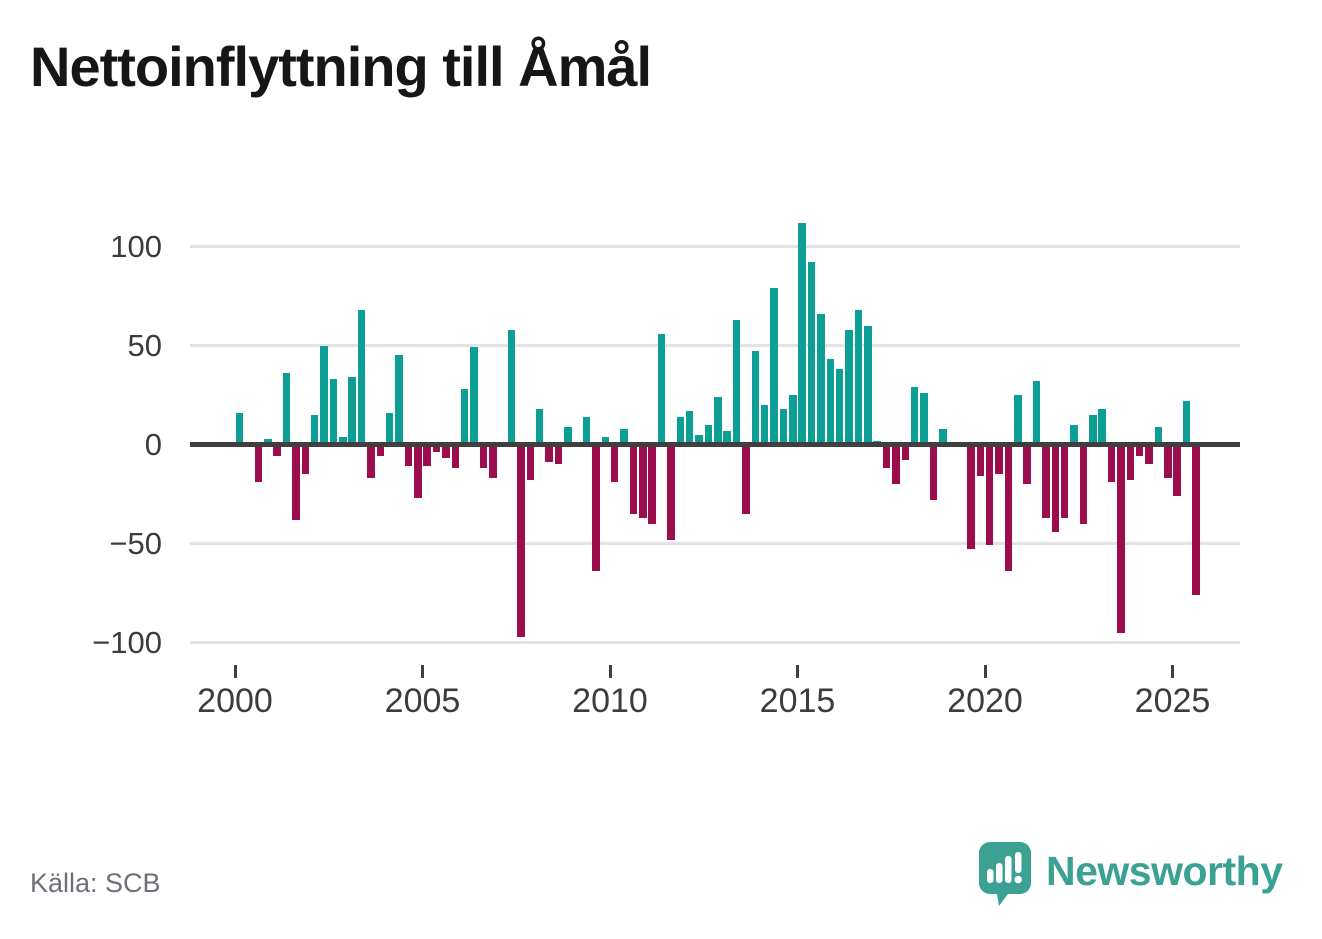 The width and height of the screenshot is (1322, 939). Describe the element at coordinates (671, 492) in the screenshot. I see `bar-2011-Q3` at that location.